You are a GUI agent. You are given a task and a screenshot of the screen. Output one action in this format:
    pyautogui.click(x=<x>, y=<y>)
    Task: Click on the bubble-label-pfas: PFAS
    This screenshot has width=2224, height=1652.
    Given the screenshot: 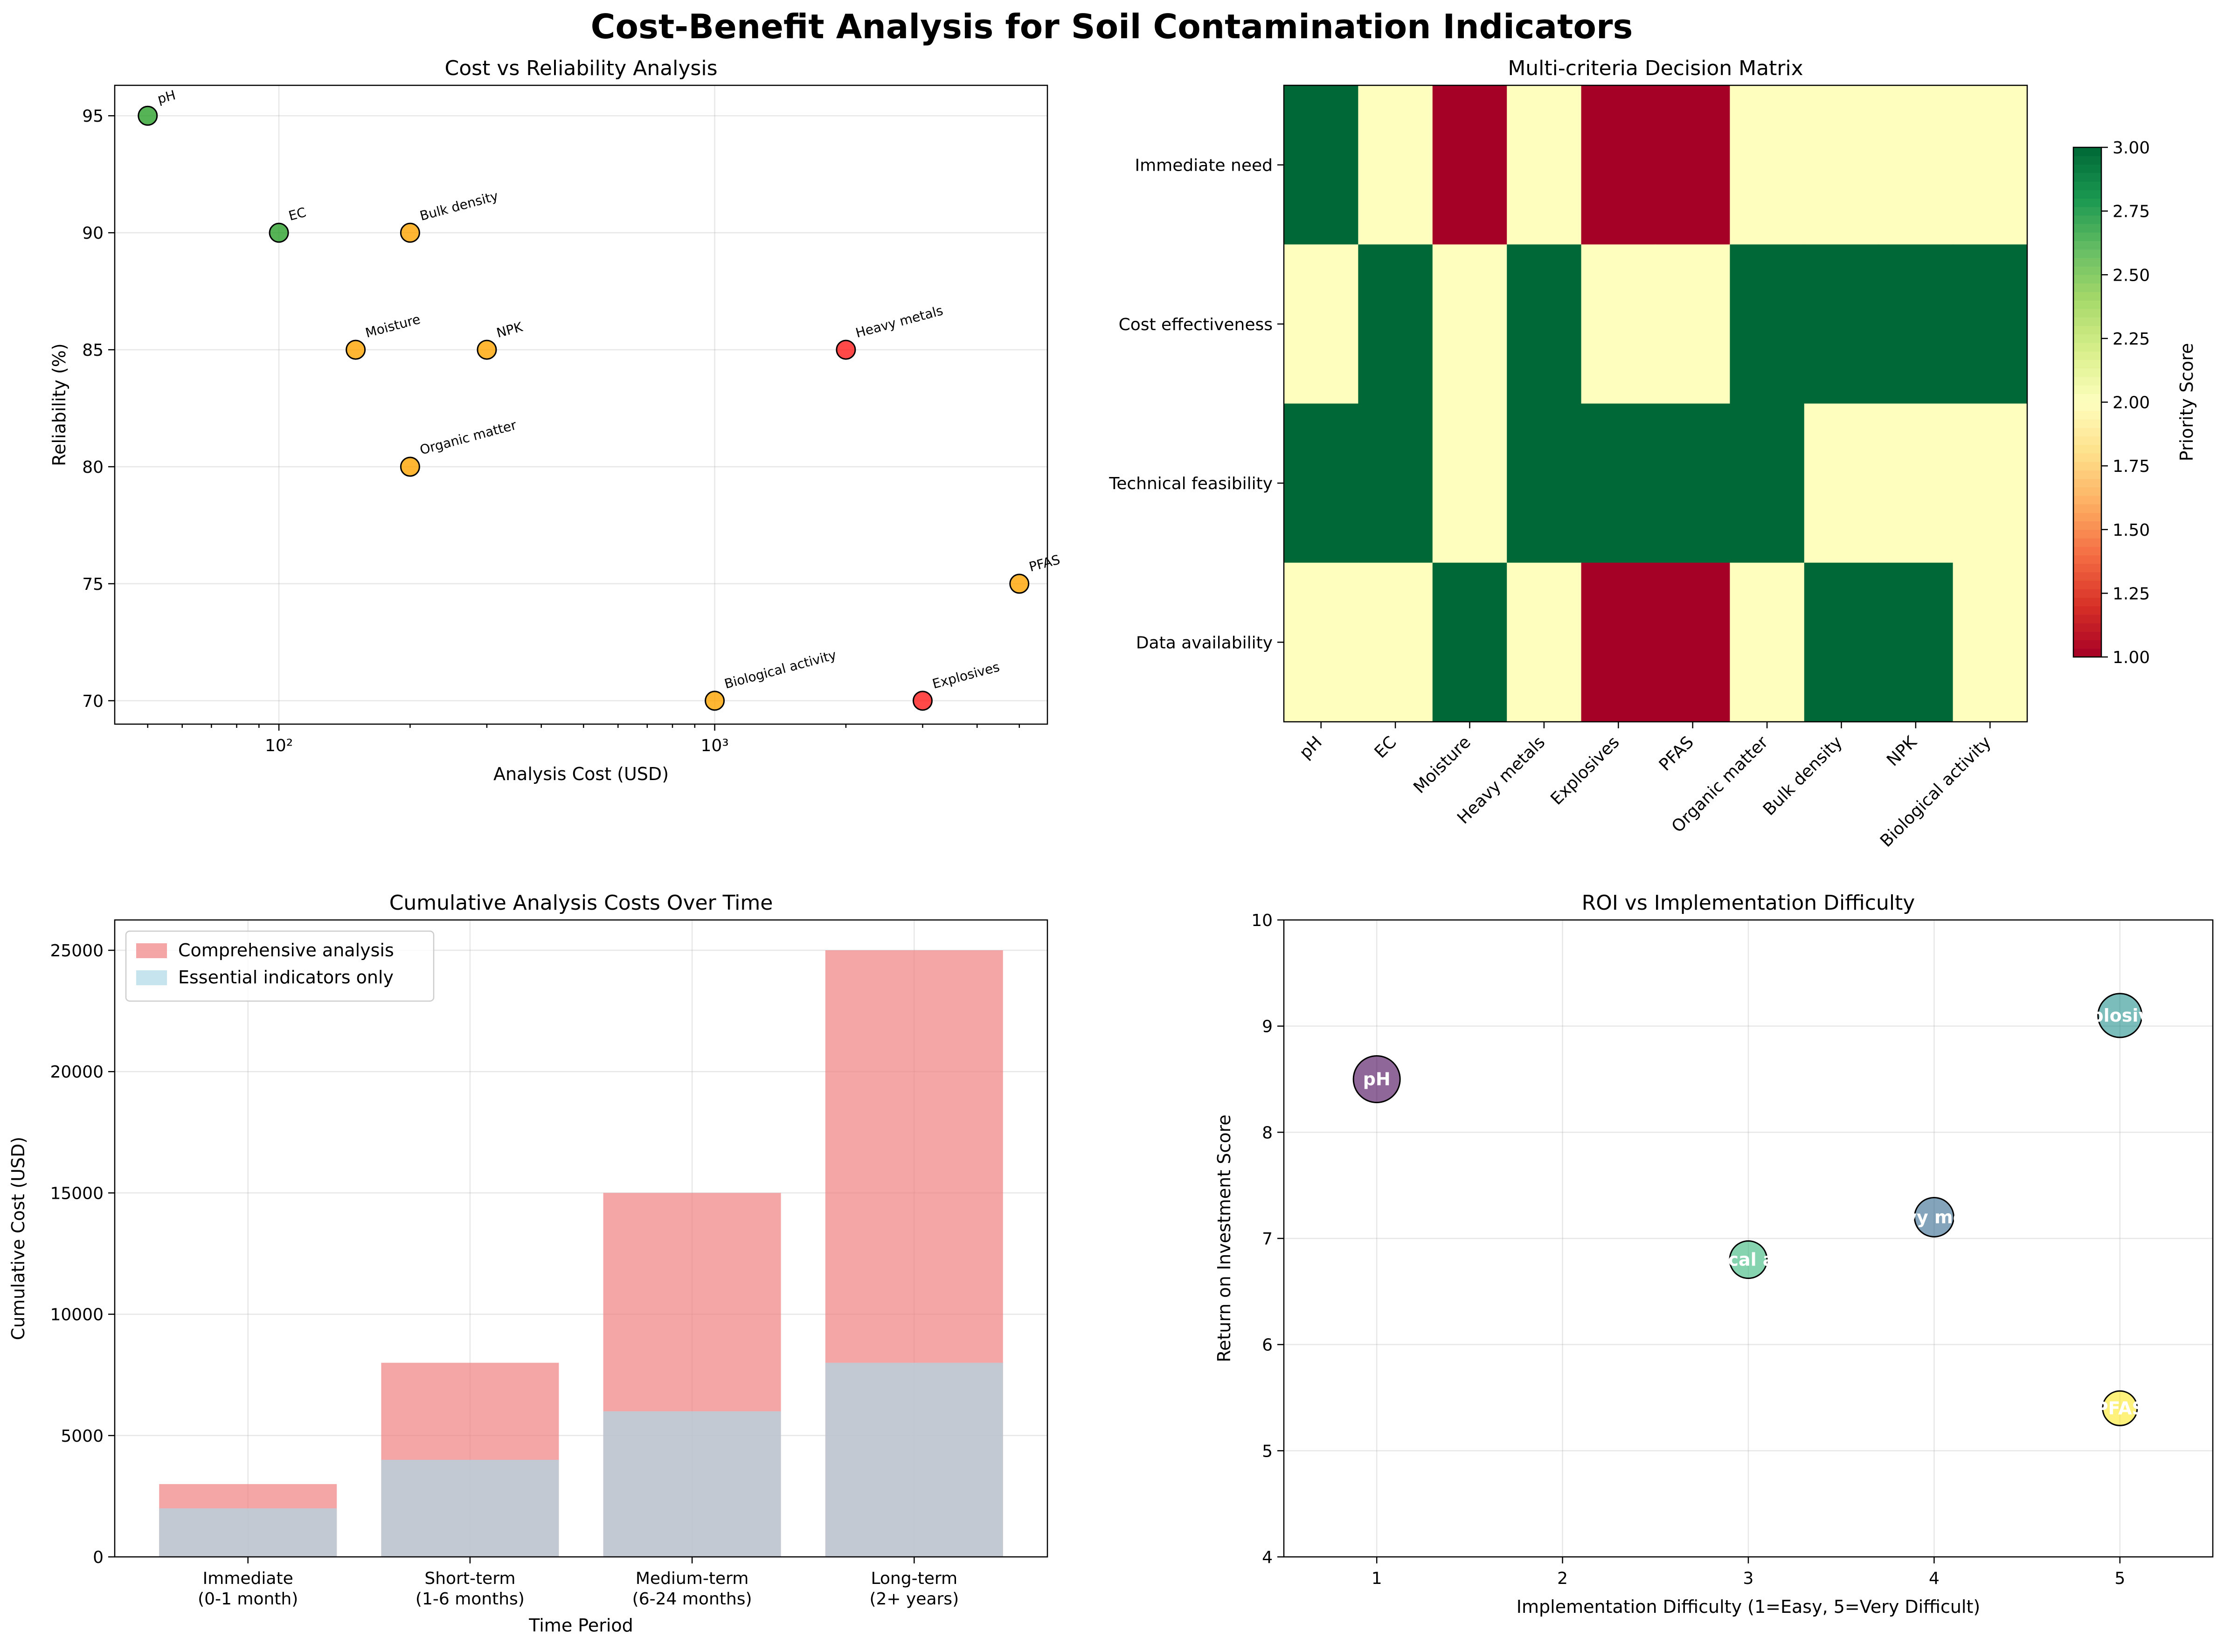 What is the action you would take?
    pyautogui.click(x=2120, y=1408)
    